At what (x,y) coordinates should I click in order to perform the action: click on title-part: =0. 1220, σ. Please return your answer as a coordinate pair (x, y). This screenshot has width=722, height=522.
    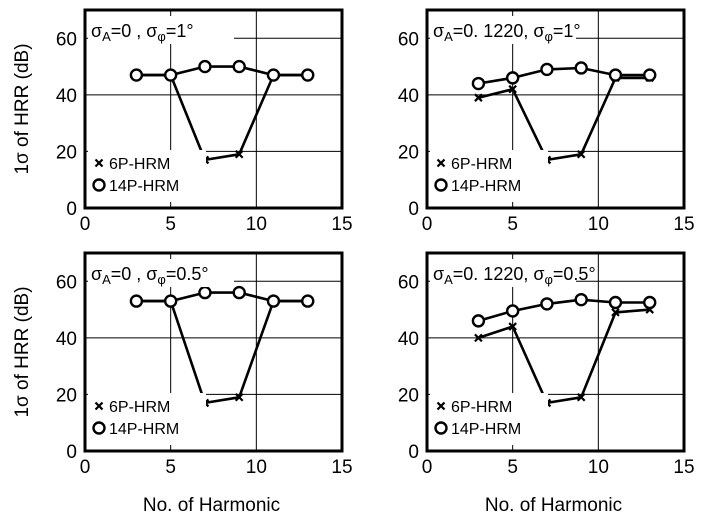
    Looking at the image, I should click on (499, 31).